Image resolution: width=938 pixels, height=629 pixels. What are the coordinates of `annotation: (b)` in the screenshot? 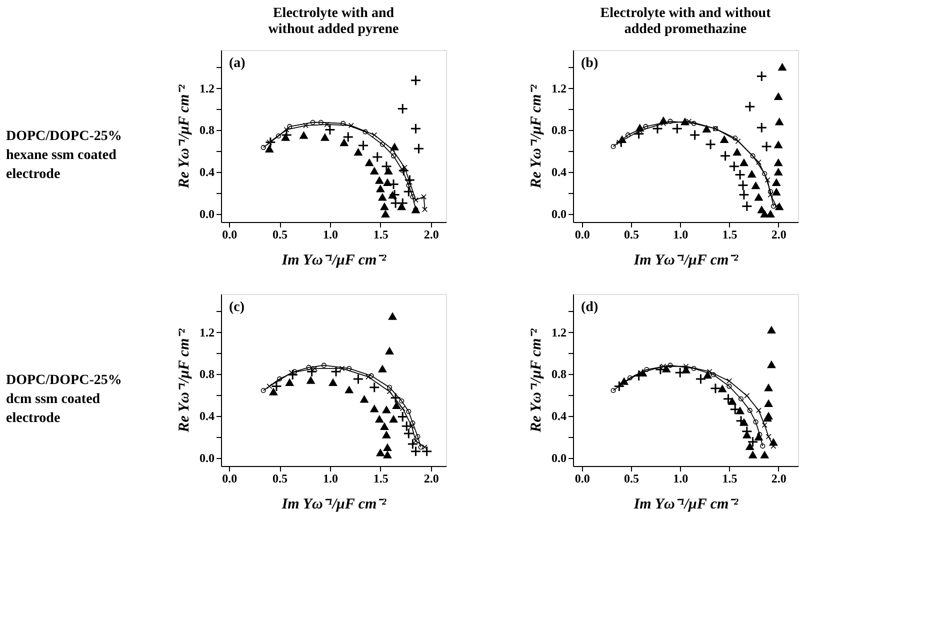 It's located at (589, 63).